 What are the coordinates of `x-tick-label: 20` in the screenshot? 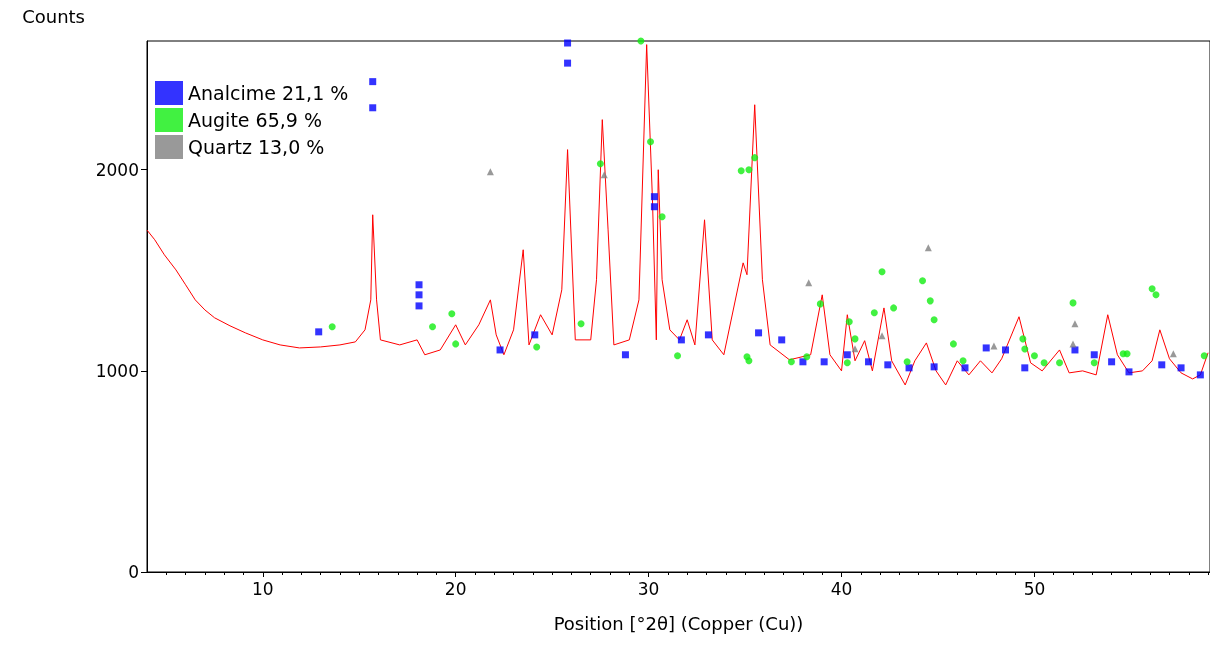 It's located at (455, 588).